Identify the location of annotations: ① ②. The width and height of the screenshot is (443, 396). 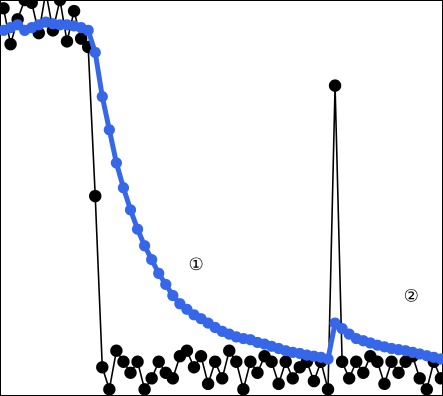
(303, 280).